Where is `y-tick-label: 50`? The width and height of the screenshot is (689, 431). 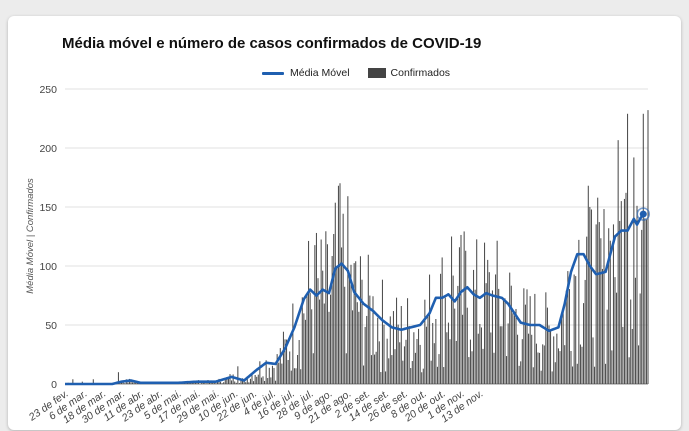
y-tick-label: 50 is located at coordinates (51, 326).